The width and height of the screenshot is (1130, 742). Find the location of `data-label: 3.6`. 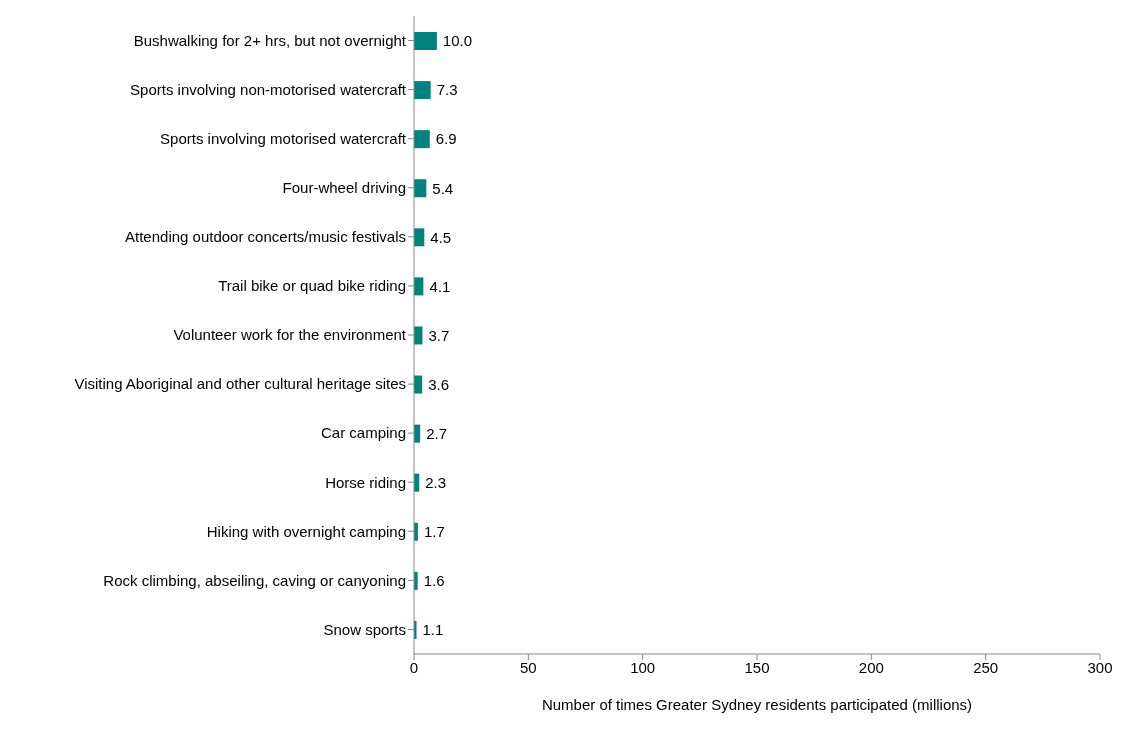

data-label: 3.6 is located at coordinates (439, 384).